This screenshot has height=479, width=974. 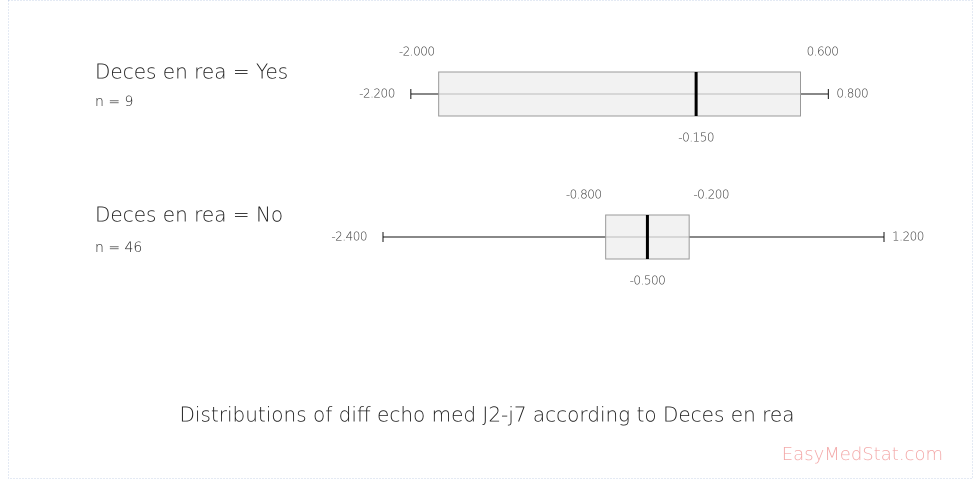 What do you see at coordinates (417, 52) in the screenshot?
I see `q1-label: -2.000` at bounding box center [417, 52].